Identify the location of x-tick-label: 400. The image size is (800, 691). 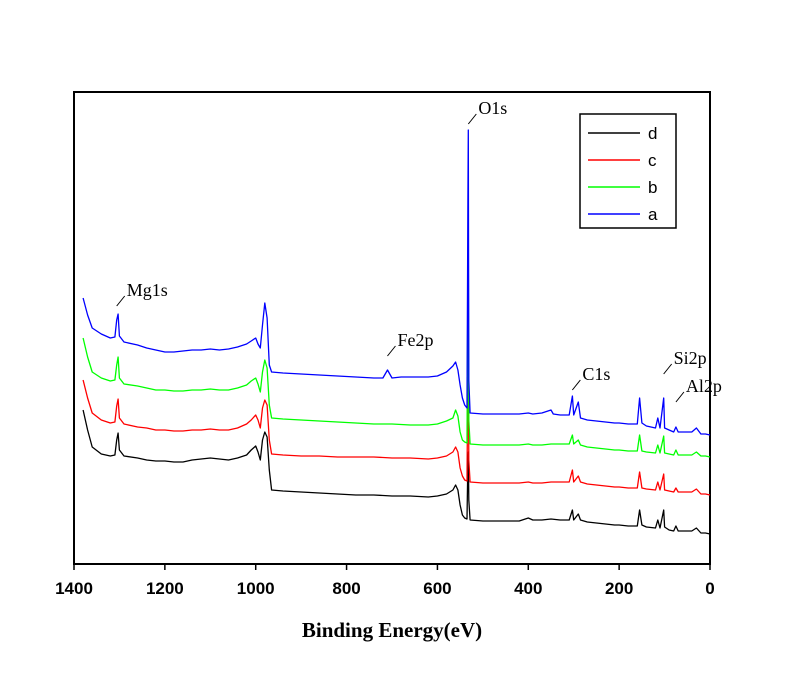
(528, 588).